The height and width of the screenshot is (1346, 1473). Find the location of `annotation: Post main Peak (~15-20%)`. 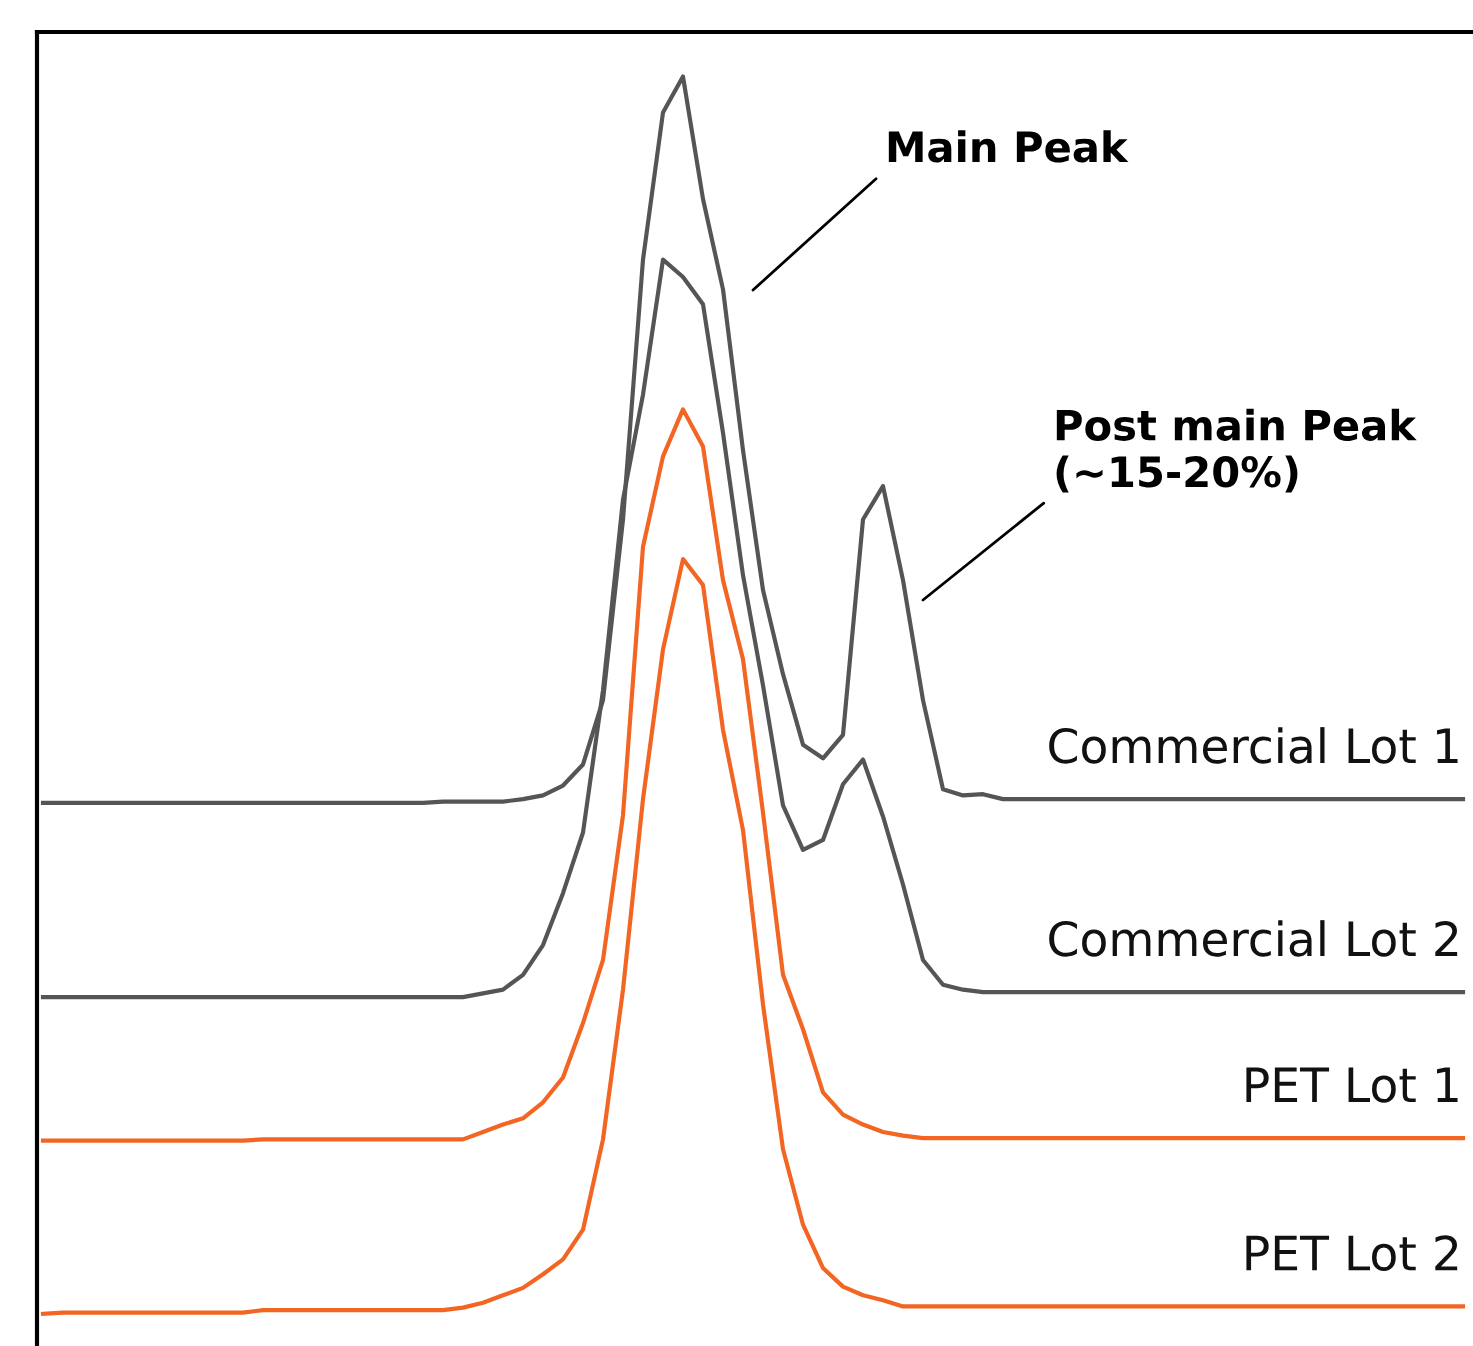

annotation: Post main Peak (~15-20%) is located at coordinates (1236, 450).